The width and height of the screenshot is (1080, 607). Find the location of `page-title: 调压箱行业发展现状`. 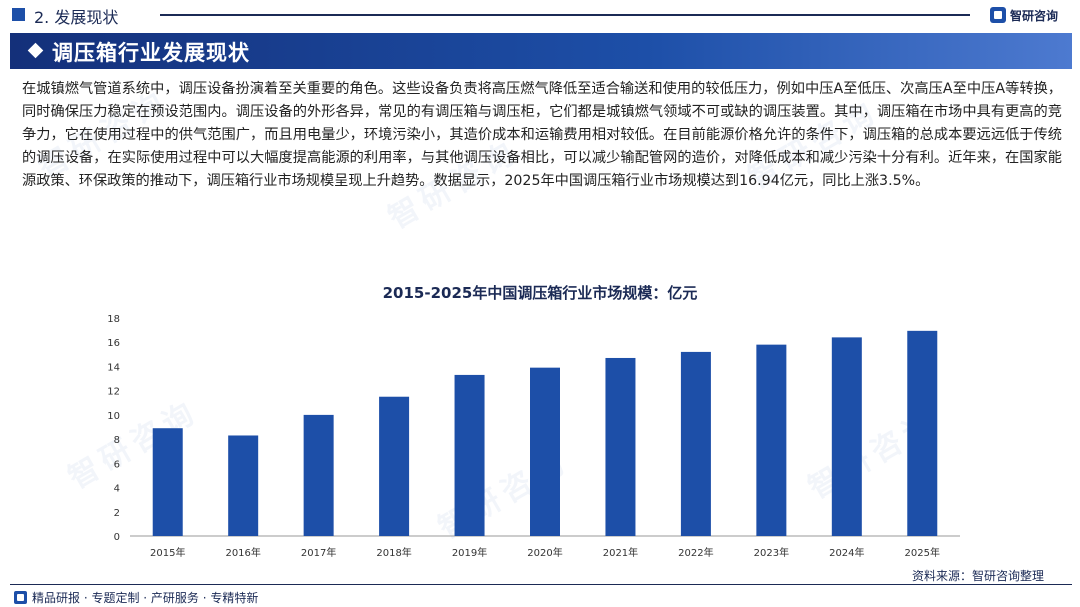

page-title: 调压箱行业发展现状 is located at coordinates (151, 53).